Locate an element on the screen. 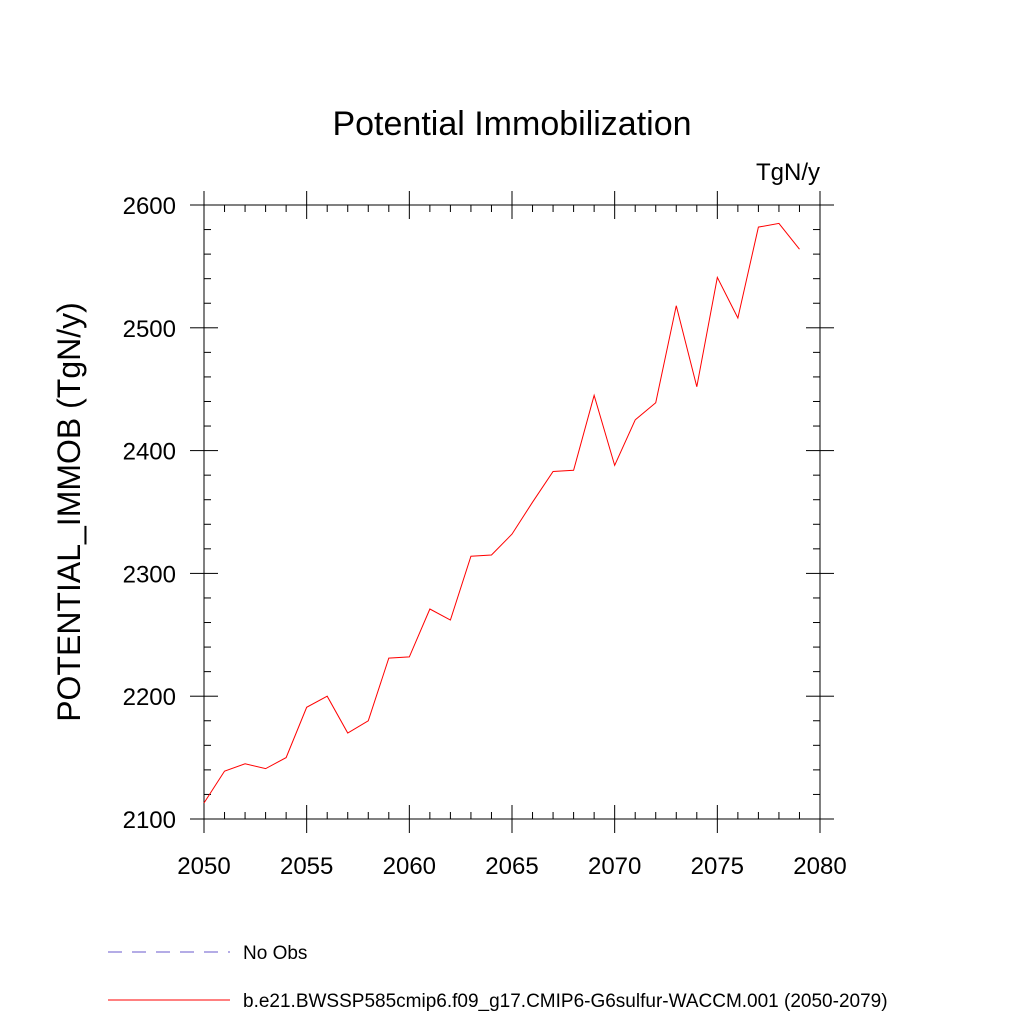 The width and height of the screenshot is (1024, 1024). y-tick-label: 2100 is located at coordinates (149, 820).